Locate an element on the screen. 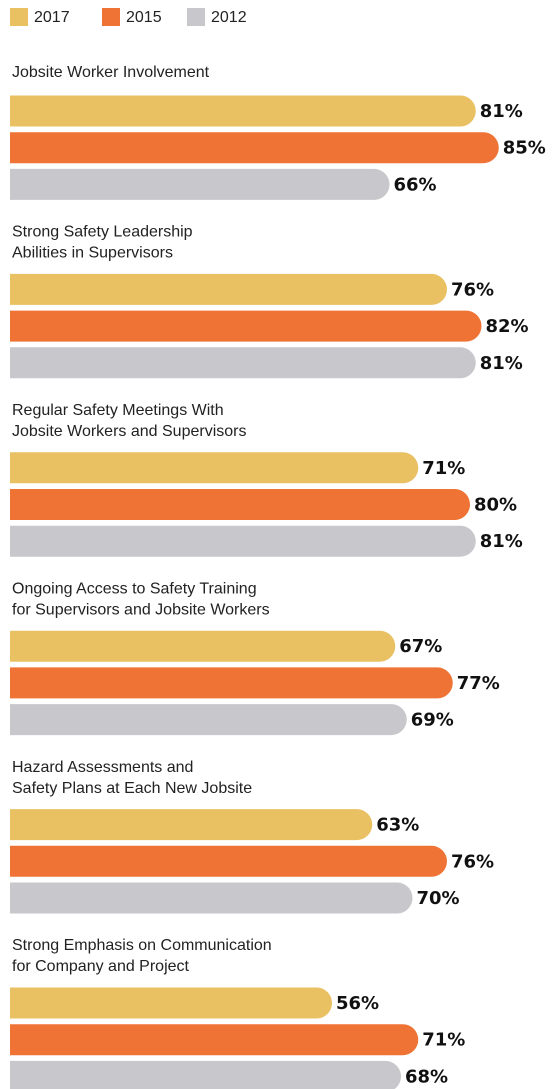 The height and width of the screenshot is (1089, 557). category-label: Safety Plans at Each New Jobsite is located at coordinates (132, 788).